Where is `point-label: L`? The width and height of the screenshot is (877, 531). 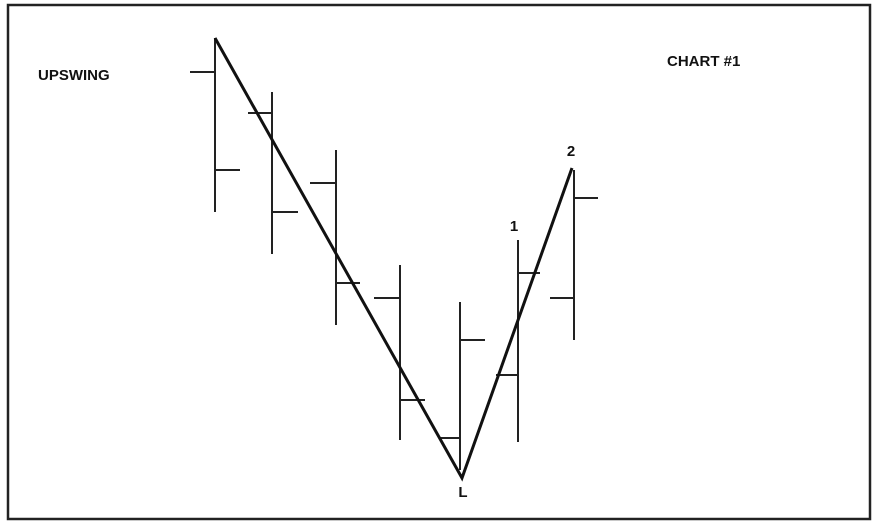 point-label: L is located at coordinates (462, 492).